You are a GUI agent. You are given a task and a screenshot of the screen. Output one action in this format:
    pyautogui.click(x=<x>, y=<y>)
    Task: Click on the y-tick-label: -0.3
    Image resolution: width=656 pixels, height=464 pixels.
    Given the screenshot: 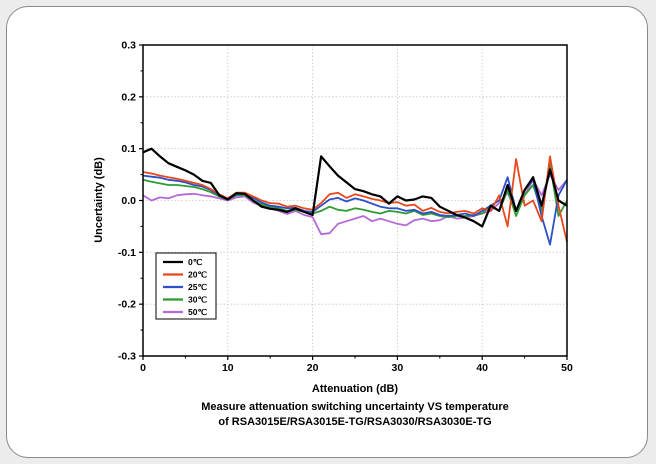 What is the action you would take?
    pyautogui.click(x=127, y=357)
    